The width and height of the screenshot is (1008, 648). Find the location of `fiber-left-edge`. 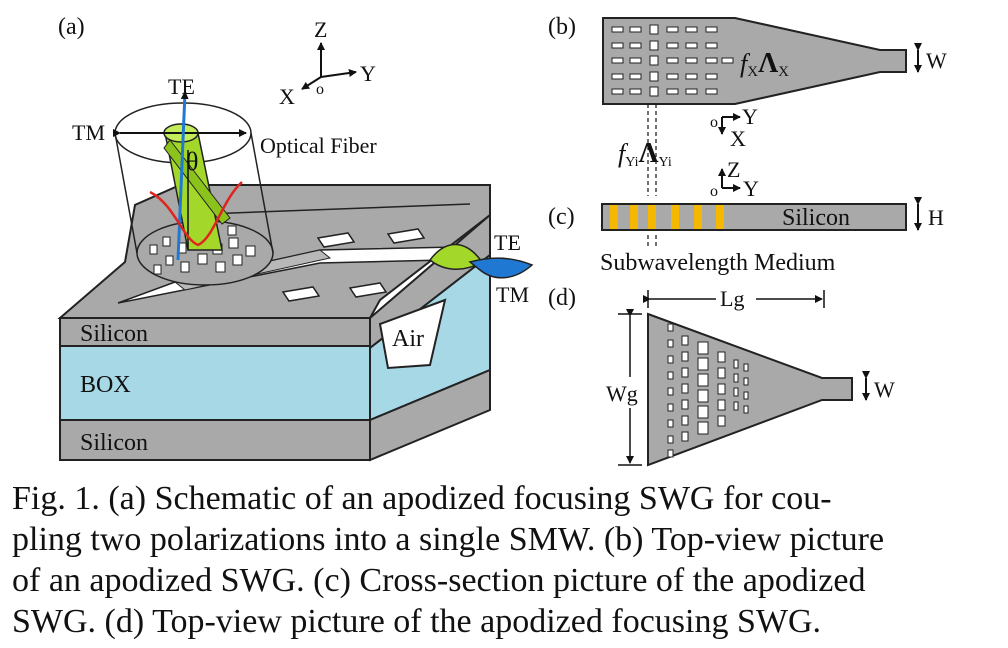

fiber-left-edge is located at coordinates (126, 193).